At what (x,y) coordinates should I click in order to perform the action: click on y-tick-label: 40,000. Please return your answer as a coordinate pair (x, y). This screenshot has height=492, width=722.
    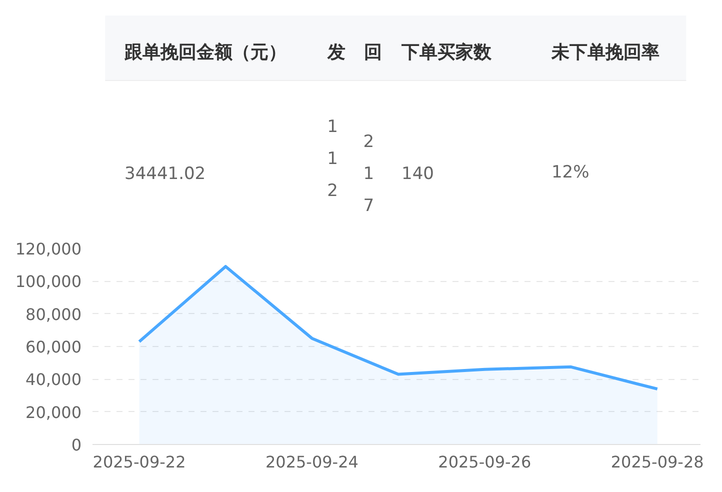
    Looking at the image, I should click on (54, 380).